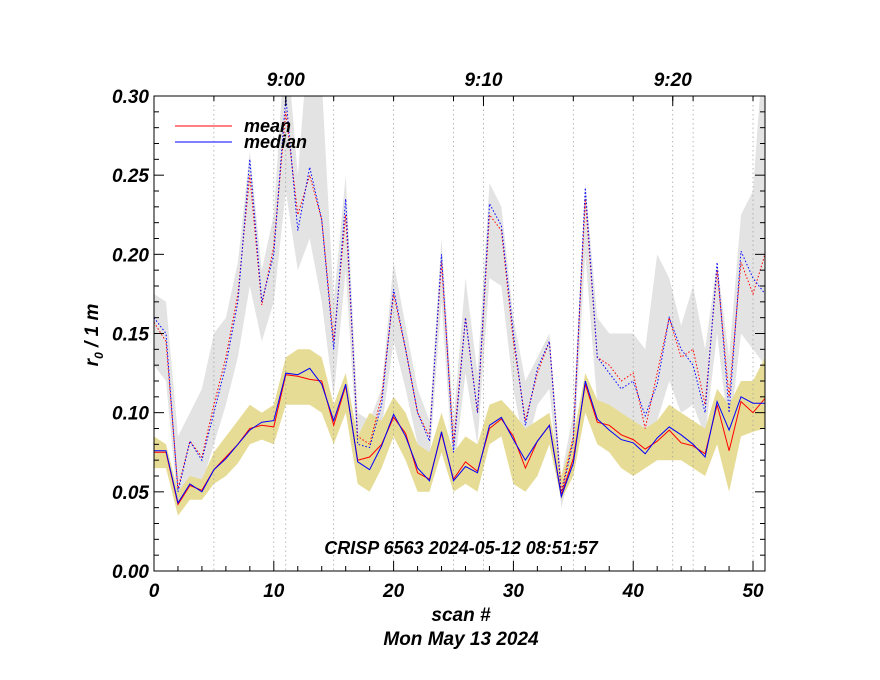 The height and width of the screenshot is (680, 880). What do you see at coordinates (130, 176) in the screenshot?
I see `y-tick-label: 0.25` at bounding box center [130, 176].